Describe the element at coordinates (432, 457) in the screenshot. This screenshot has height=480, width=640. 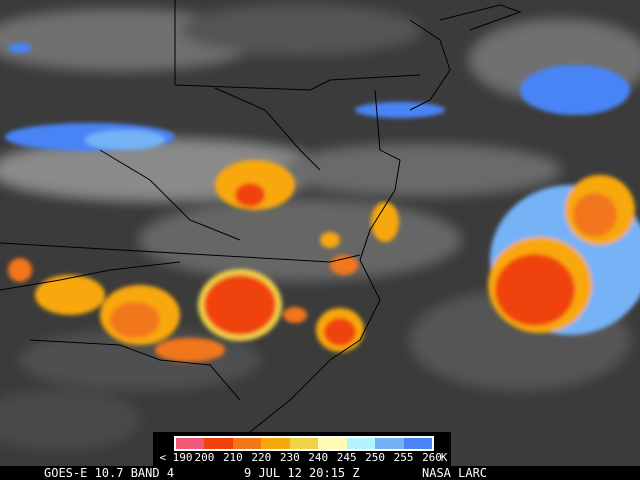
I see `legend-tick-label: 260` at that location.